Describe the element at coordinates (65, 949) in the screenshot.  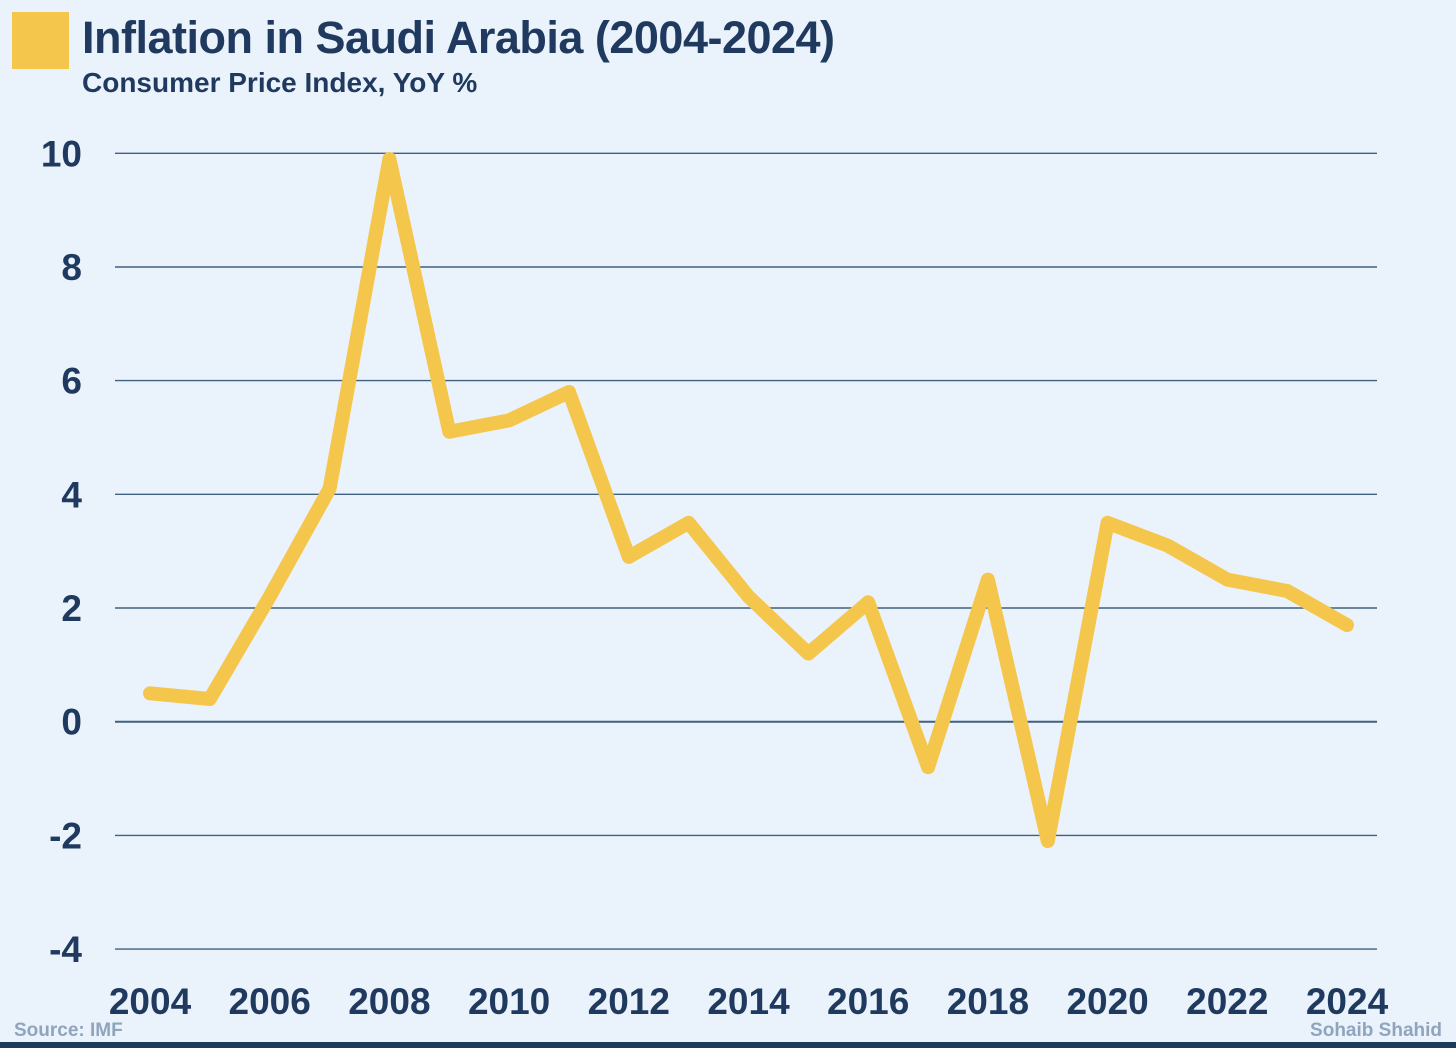
I see `y-axis-tick: -4` at that location.